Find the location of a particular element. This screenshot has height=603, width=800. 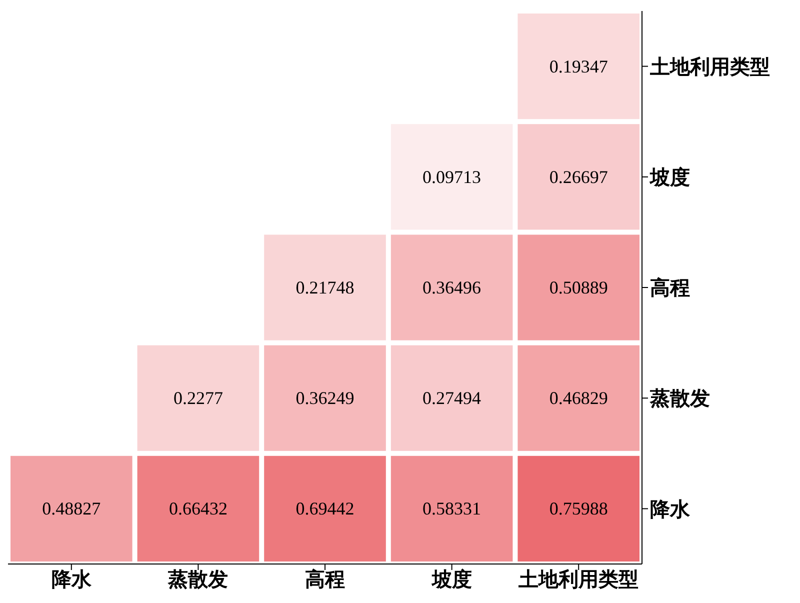

data-label: 0.69442 is located at coordinates (325, 508).